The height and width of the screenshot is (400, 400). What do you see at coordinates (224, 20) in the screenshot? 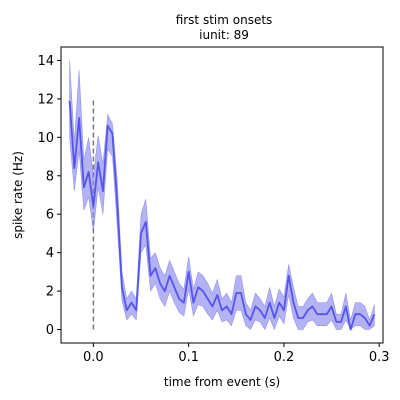
I see `chart-title: first stim onsets` at bounding box center [224, 20].